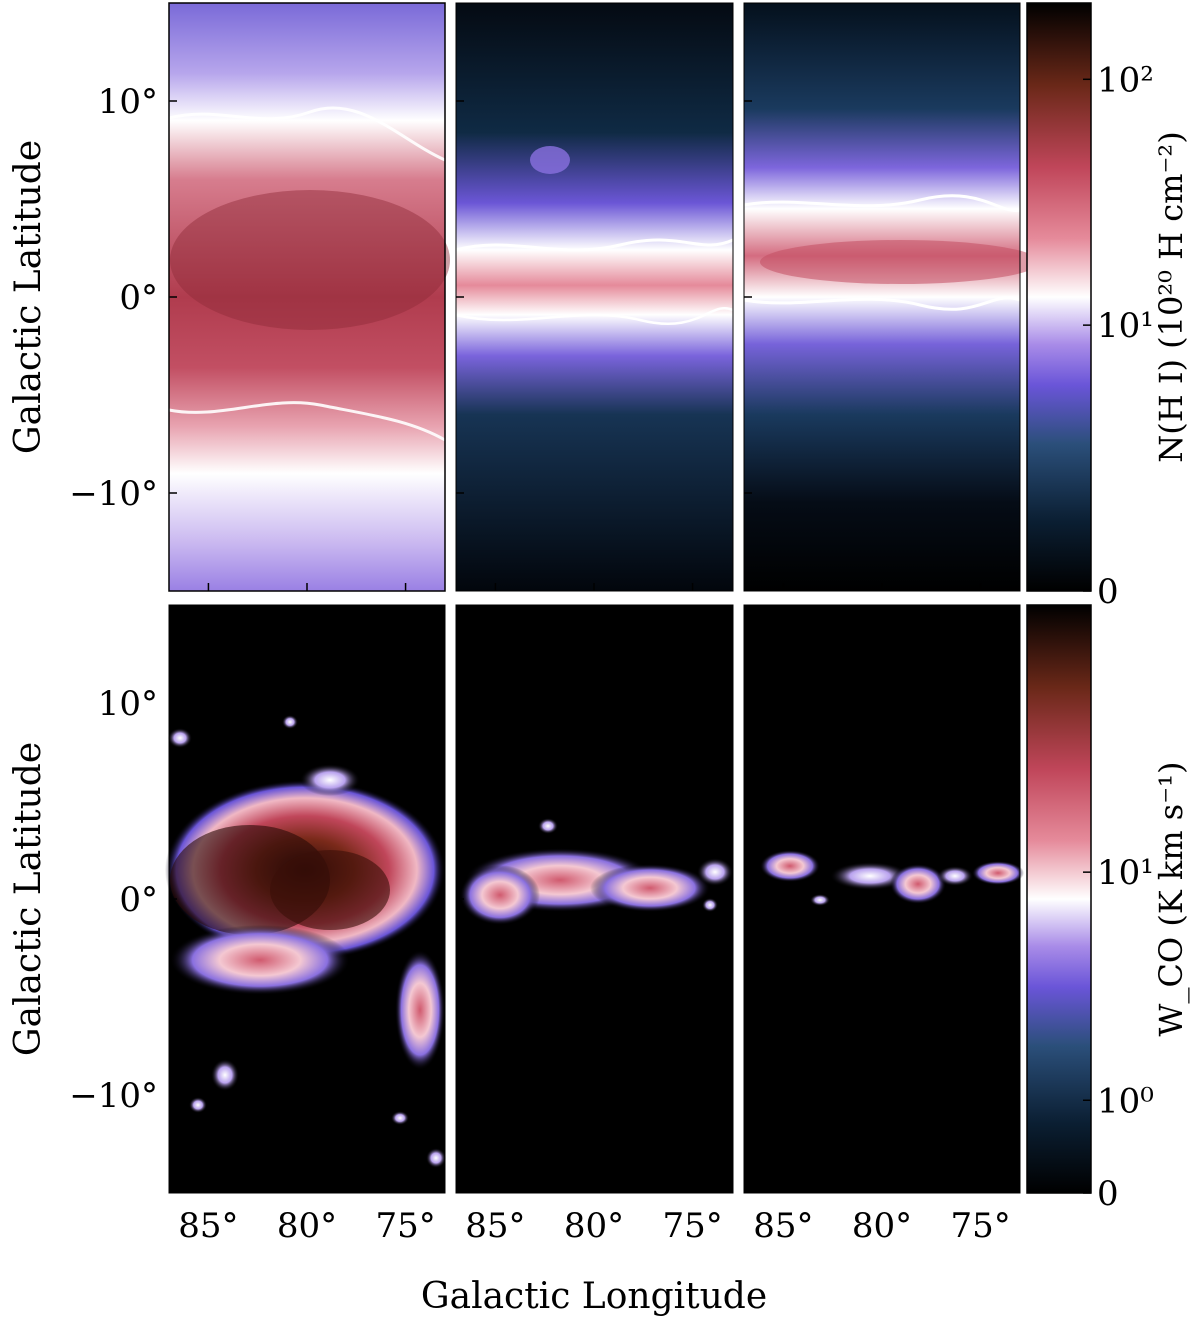  What do you see at coordinates (28, 297) in the screenshot?
I see `y-axis-label-top: Galactic Latitude` at bounding box center [28, 297].